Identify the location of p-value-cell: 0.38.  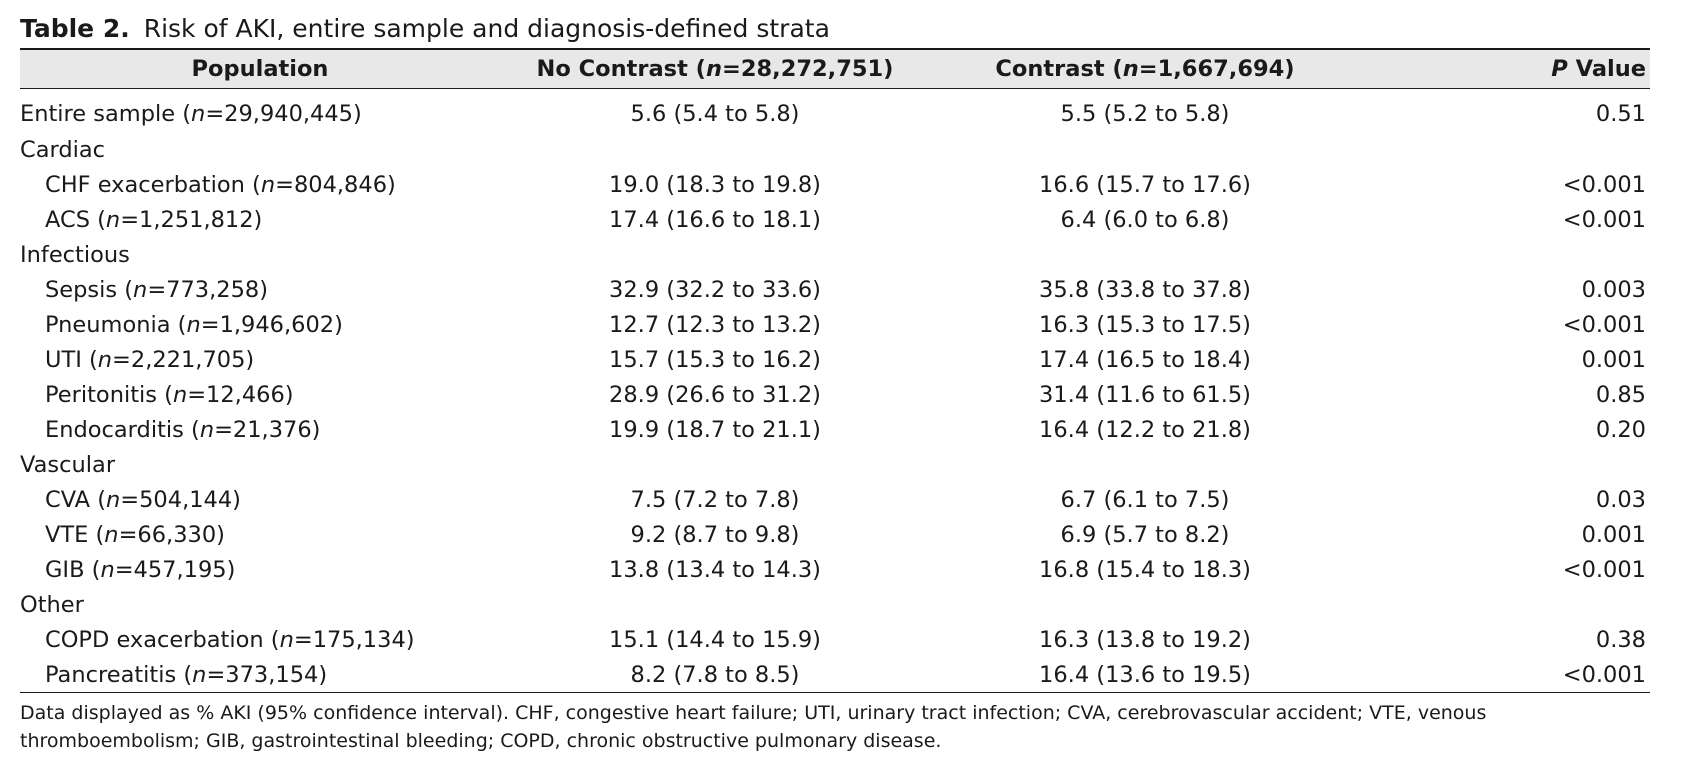
(1620, 639).